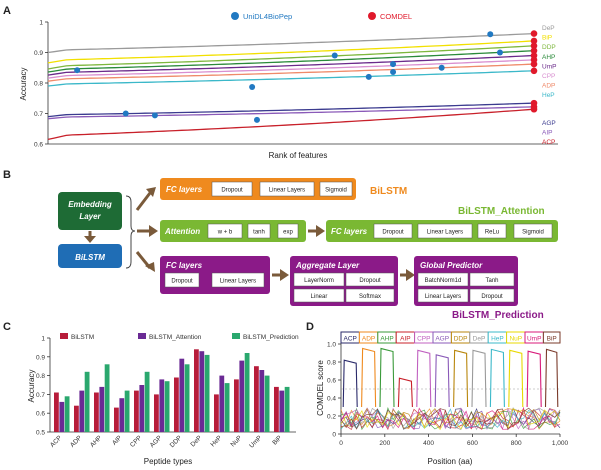 The width and height of the screenshot is (601, 470). Describe the element at coordinates (288, 233) in the screenshot. I see `row2-exp-label: exp` at that location.